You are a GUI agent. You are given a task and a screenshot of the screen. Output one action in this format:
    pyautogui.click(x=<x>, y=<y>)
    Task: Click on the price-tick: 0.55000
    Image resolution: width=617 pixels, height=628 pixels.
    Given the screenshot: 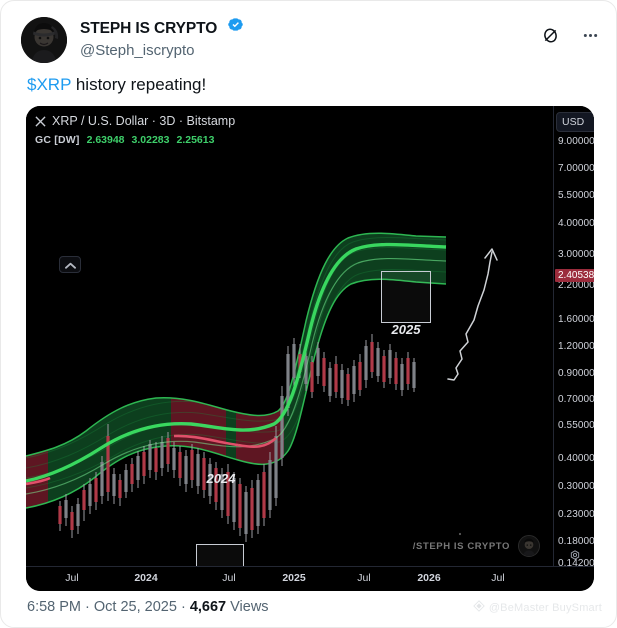 What is the action you would take?
    pyautogui.click(x=576, y=425)
    